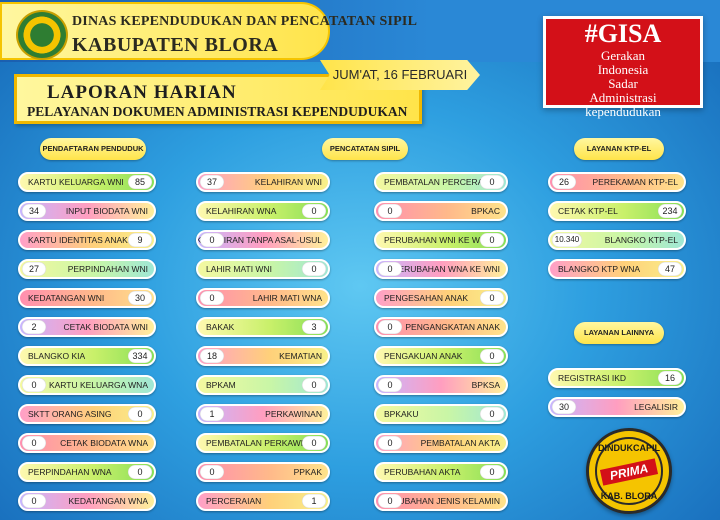  What do you see at coordinates (446, 269) in the screenshot?
I see `stat-label: PERUBAHAN WNA KE WNI` at bounding box center [446, 269].